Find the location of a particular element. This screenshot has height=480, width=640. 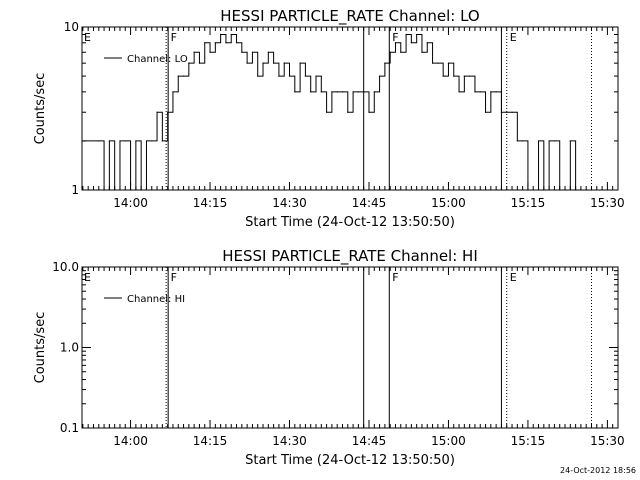

y-axis-label: Counts/sec is located at coordinates (40, 109).